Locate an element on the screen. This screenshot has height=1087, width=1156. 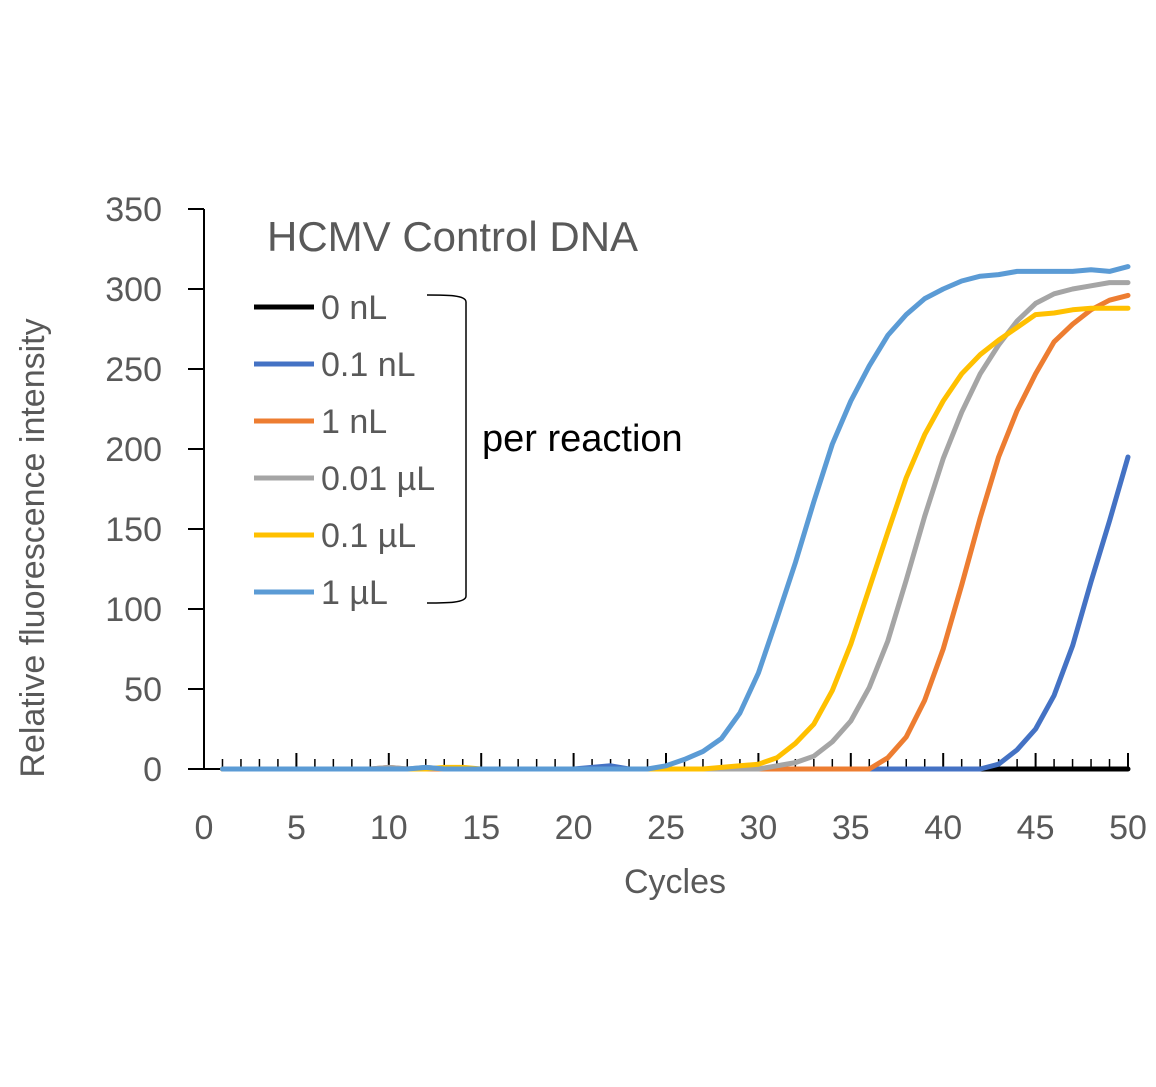
y-tick-label: 300 is located at coordinates (133, 290).